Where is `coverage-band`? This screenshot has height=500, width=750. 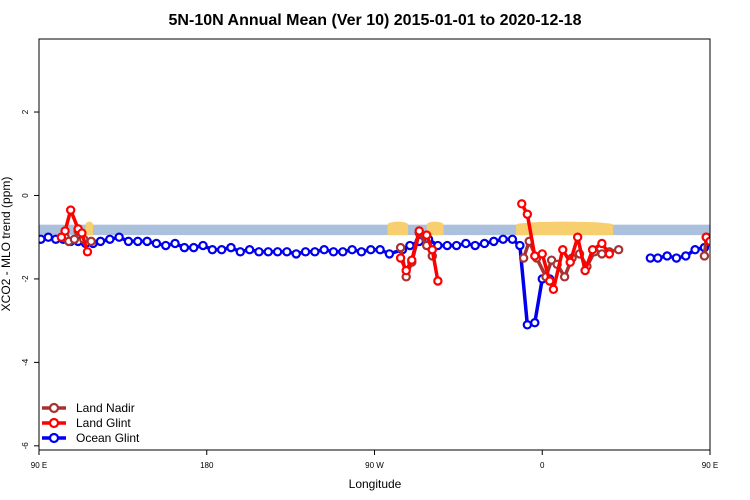
coverage-band is located at coordinates (374, 228).